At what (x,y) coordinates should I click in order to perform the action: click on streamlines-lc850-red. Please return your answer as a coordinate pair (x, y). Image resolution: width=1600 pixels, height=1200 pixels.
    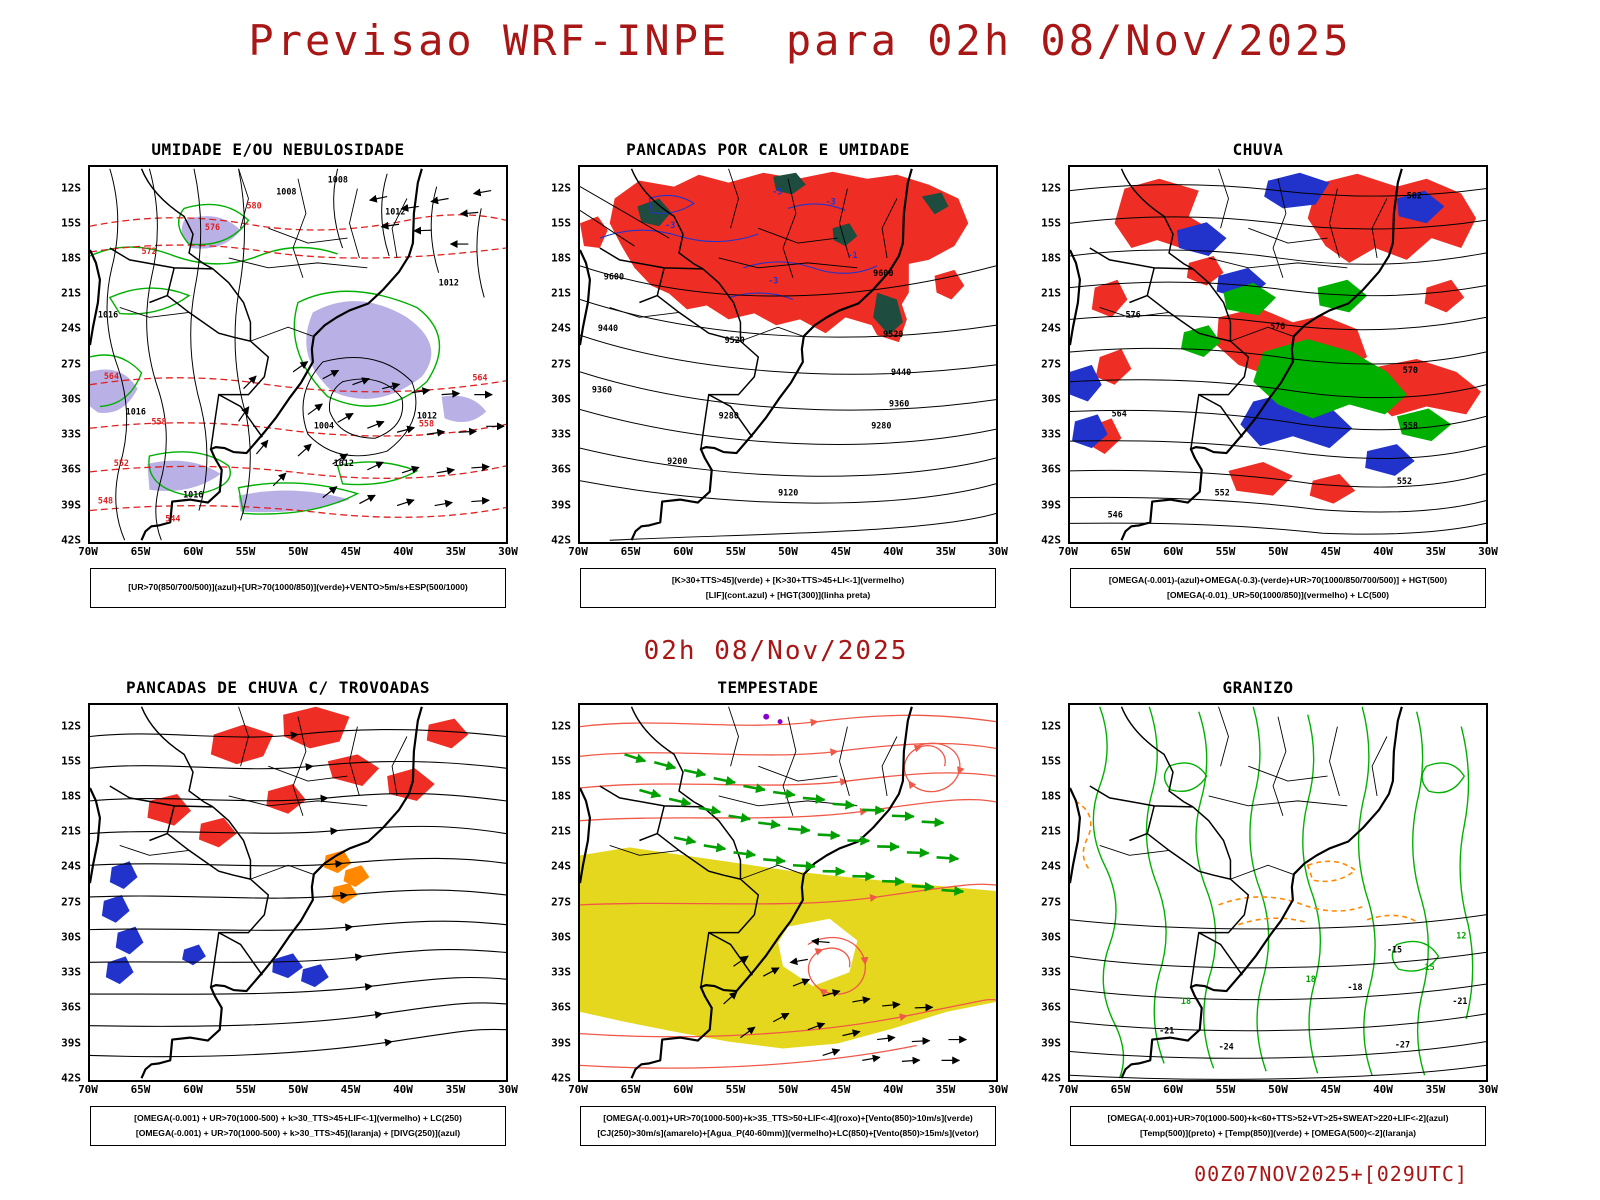
    Looking at the image, I should click on (788, 891).